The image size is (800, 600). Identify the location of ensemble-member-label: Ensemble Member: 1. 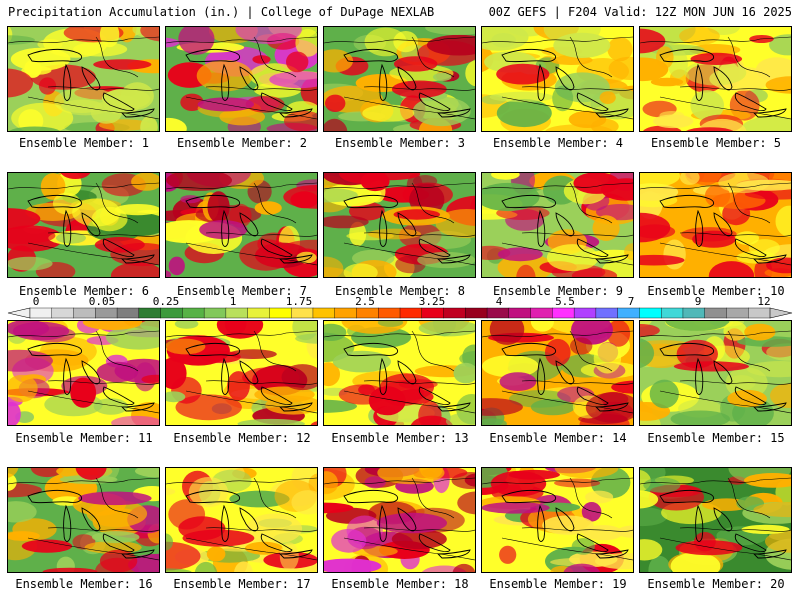
(84, 143).